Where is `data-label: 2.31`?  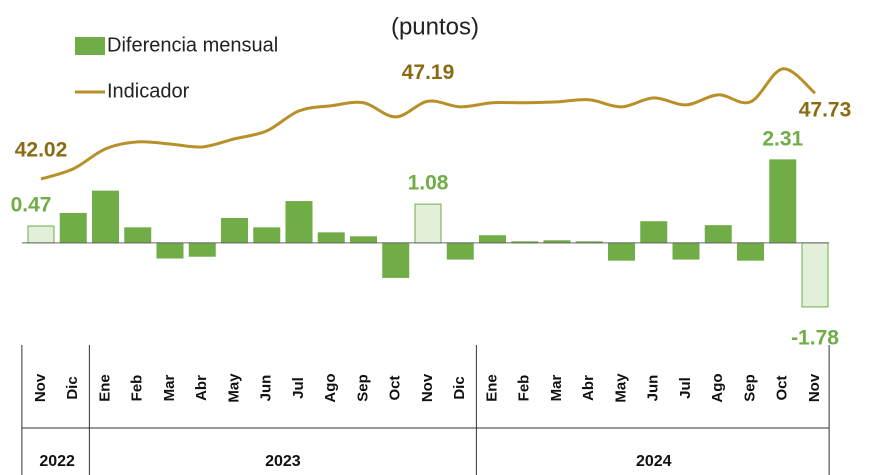
data-label: 2.31 is located at coordinates (782, 138).